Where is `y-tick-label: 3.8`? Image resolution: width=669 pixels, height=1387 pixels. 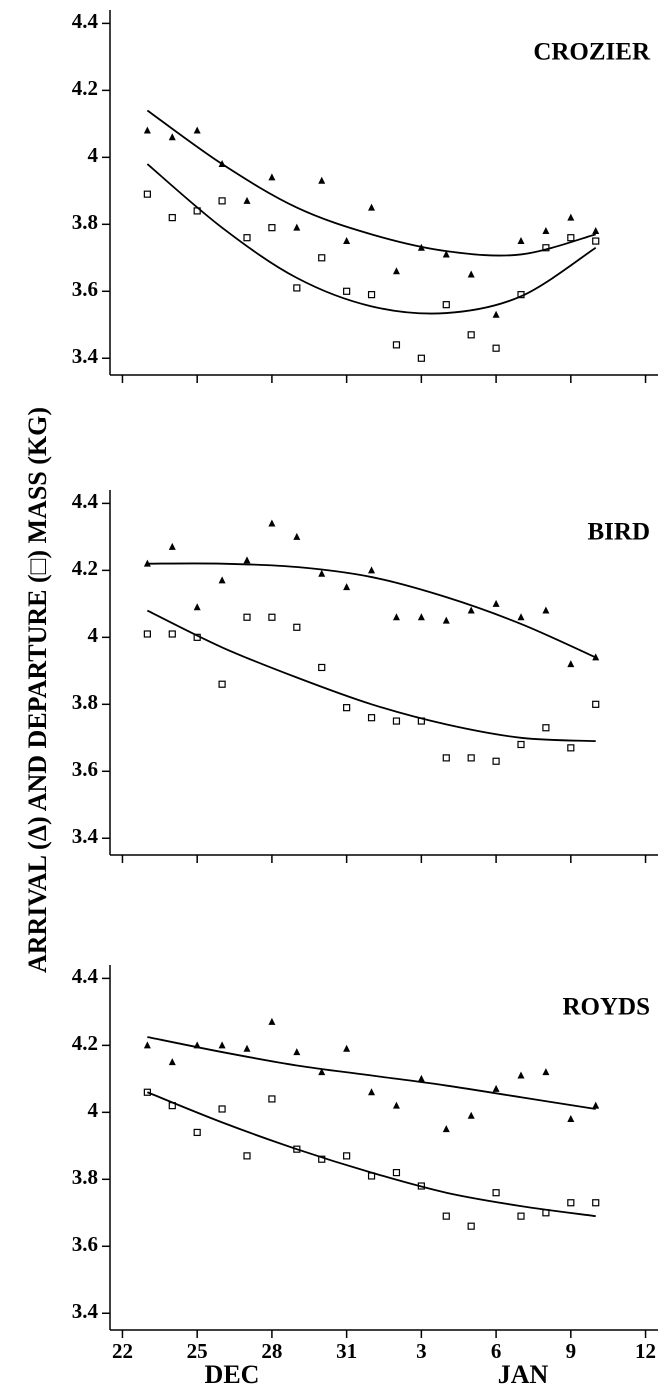
y-tick-label: 3.8 is located at coordinates (85, 222).